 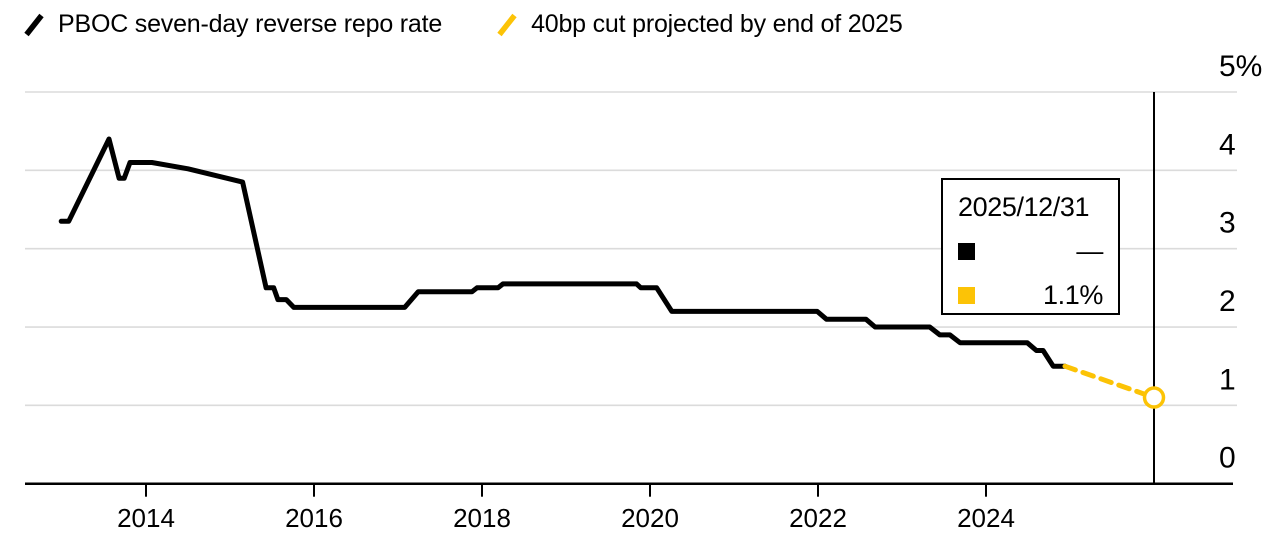 I want to click on y-tick-label-0: 0, so click(x=1227, y=458).